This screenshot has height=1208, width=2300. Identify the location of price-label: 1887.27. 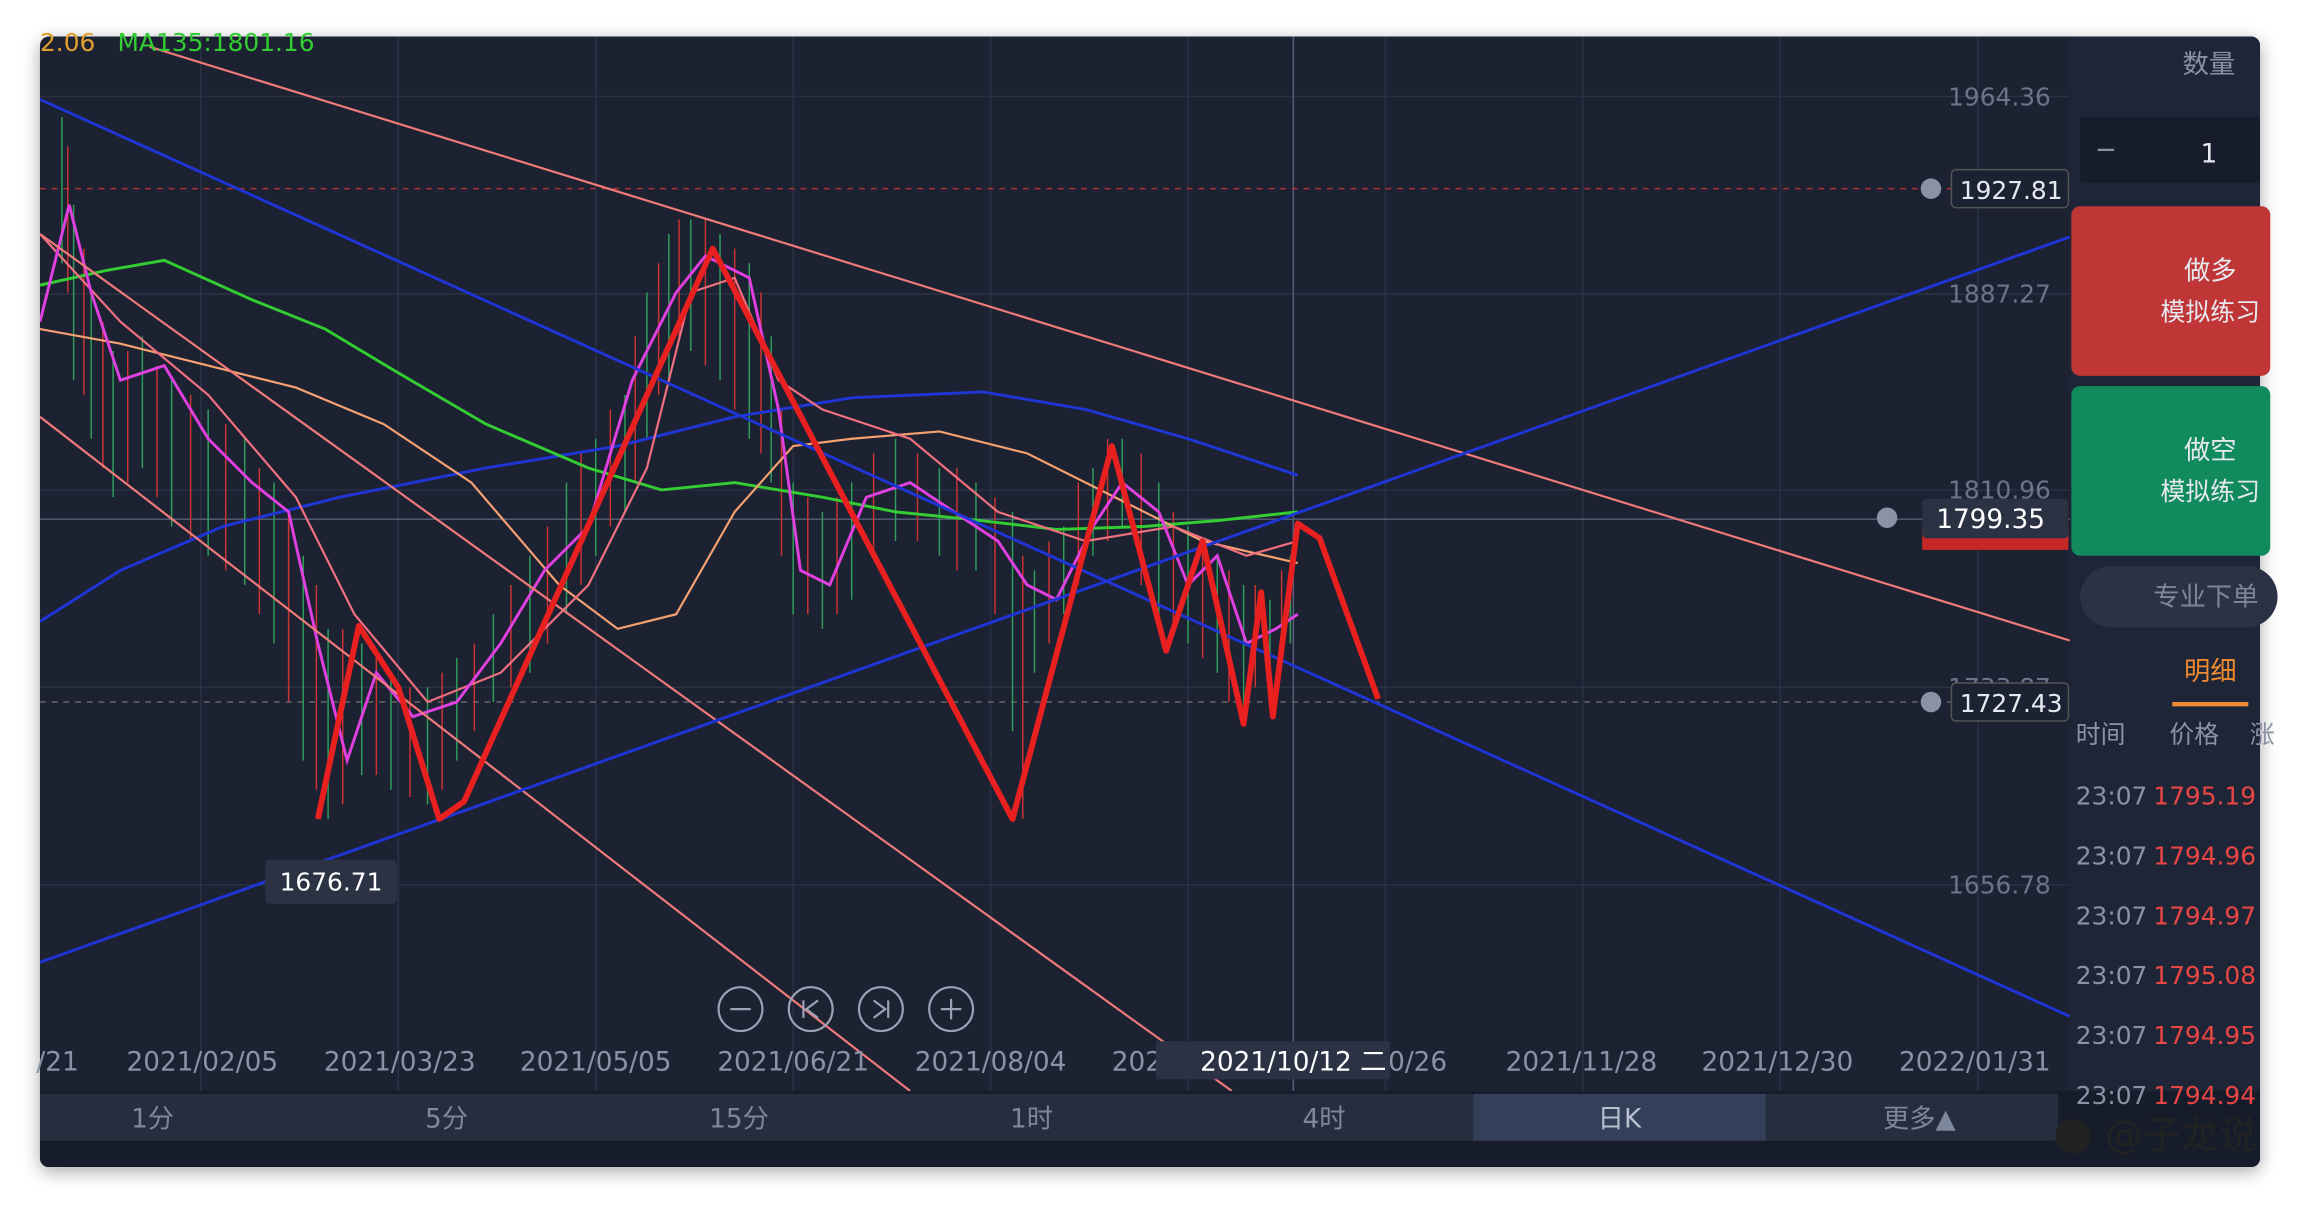
(1999, 294).